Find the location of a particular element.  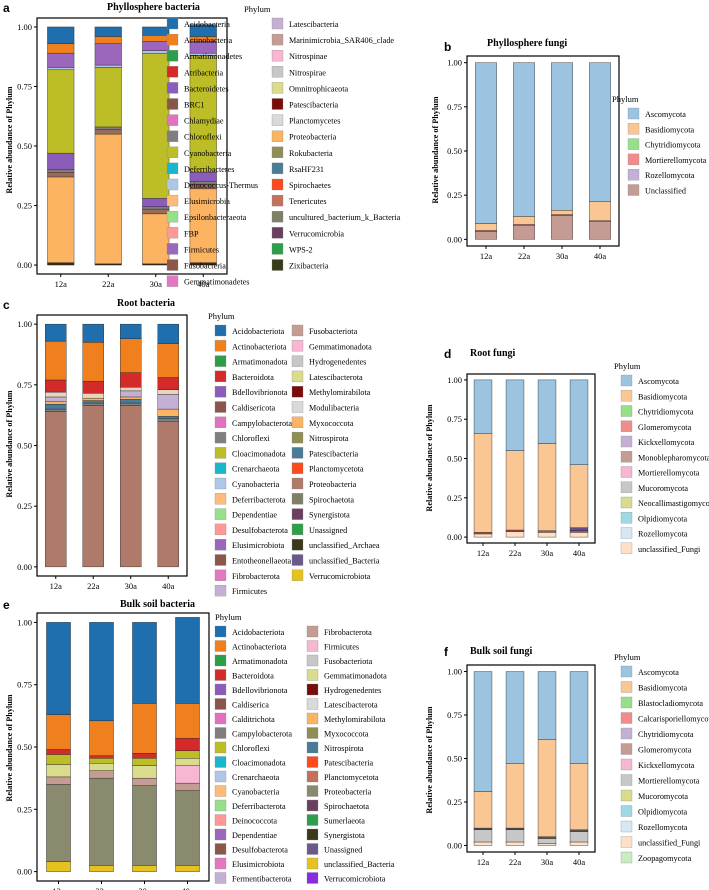

legend-label: BRC1 is located at coordinates (194, 105).